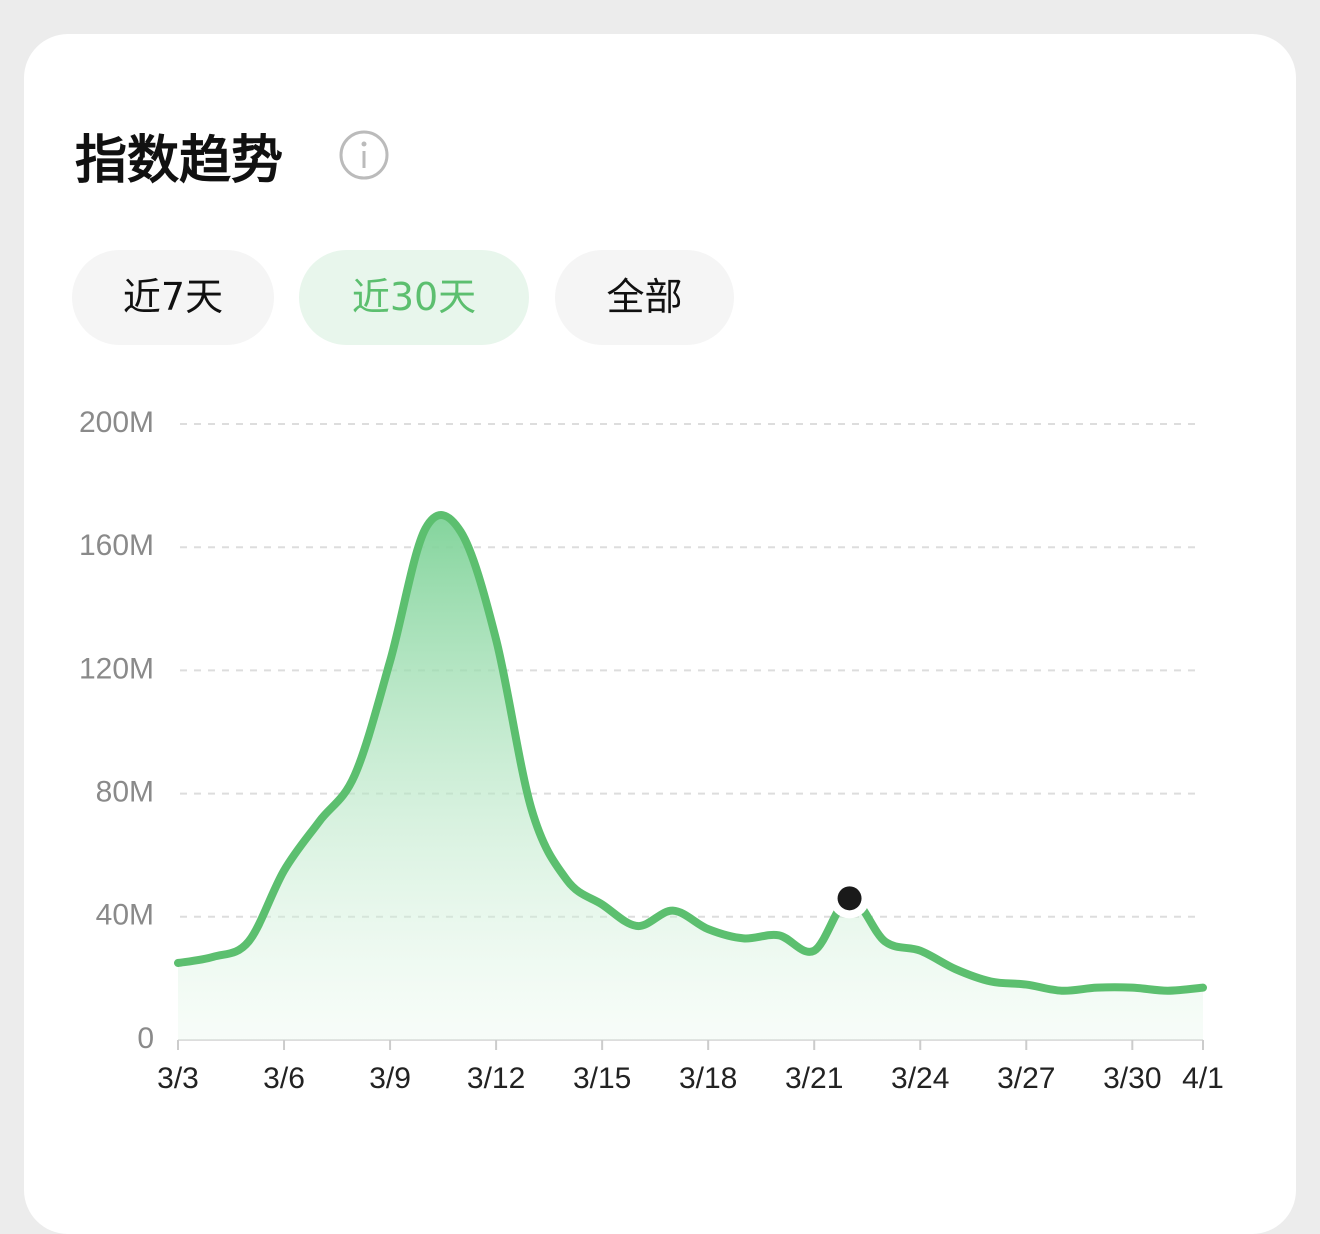 Image resolution: width=1320 pixels, height=1234 pixels. Describe the element at coordinates (1026, 1078) in the screenshot. I see `x-tick-label: 3/27` at that location.